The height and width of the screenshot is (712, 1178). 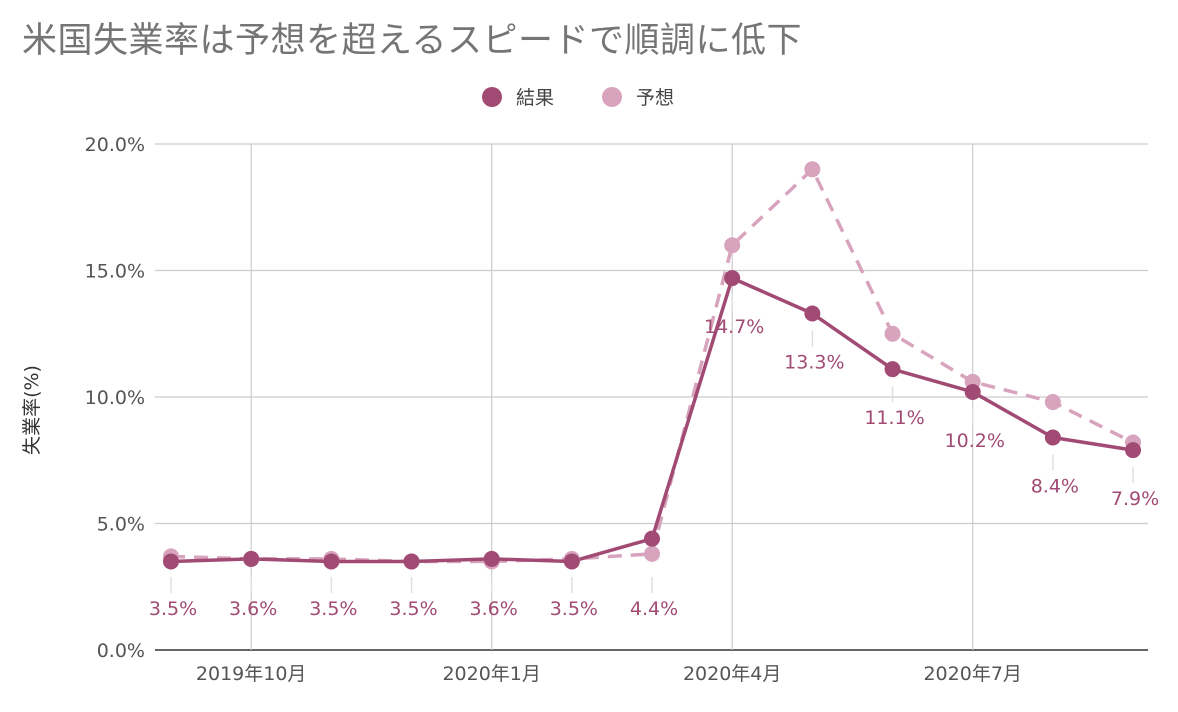 What do you see at coordinates (491, 674) in the screenshot?
I see `x-tick-label: 2020年1月` at bounding box center [491, 674].